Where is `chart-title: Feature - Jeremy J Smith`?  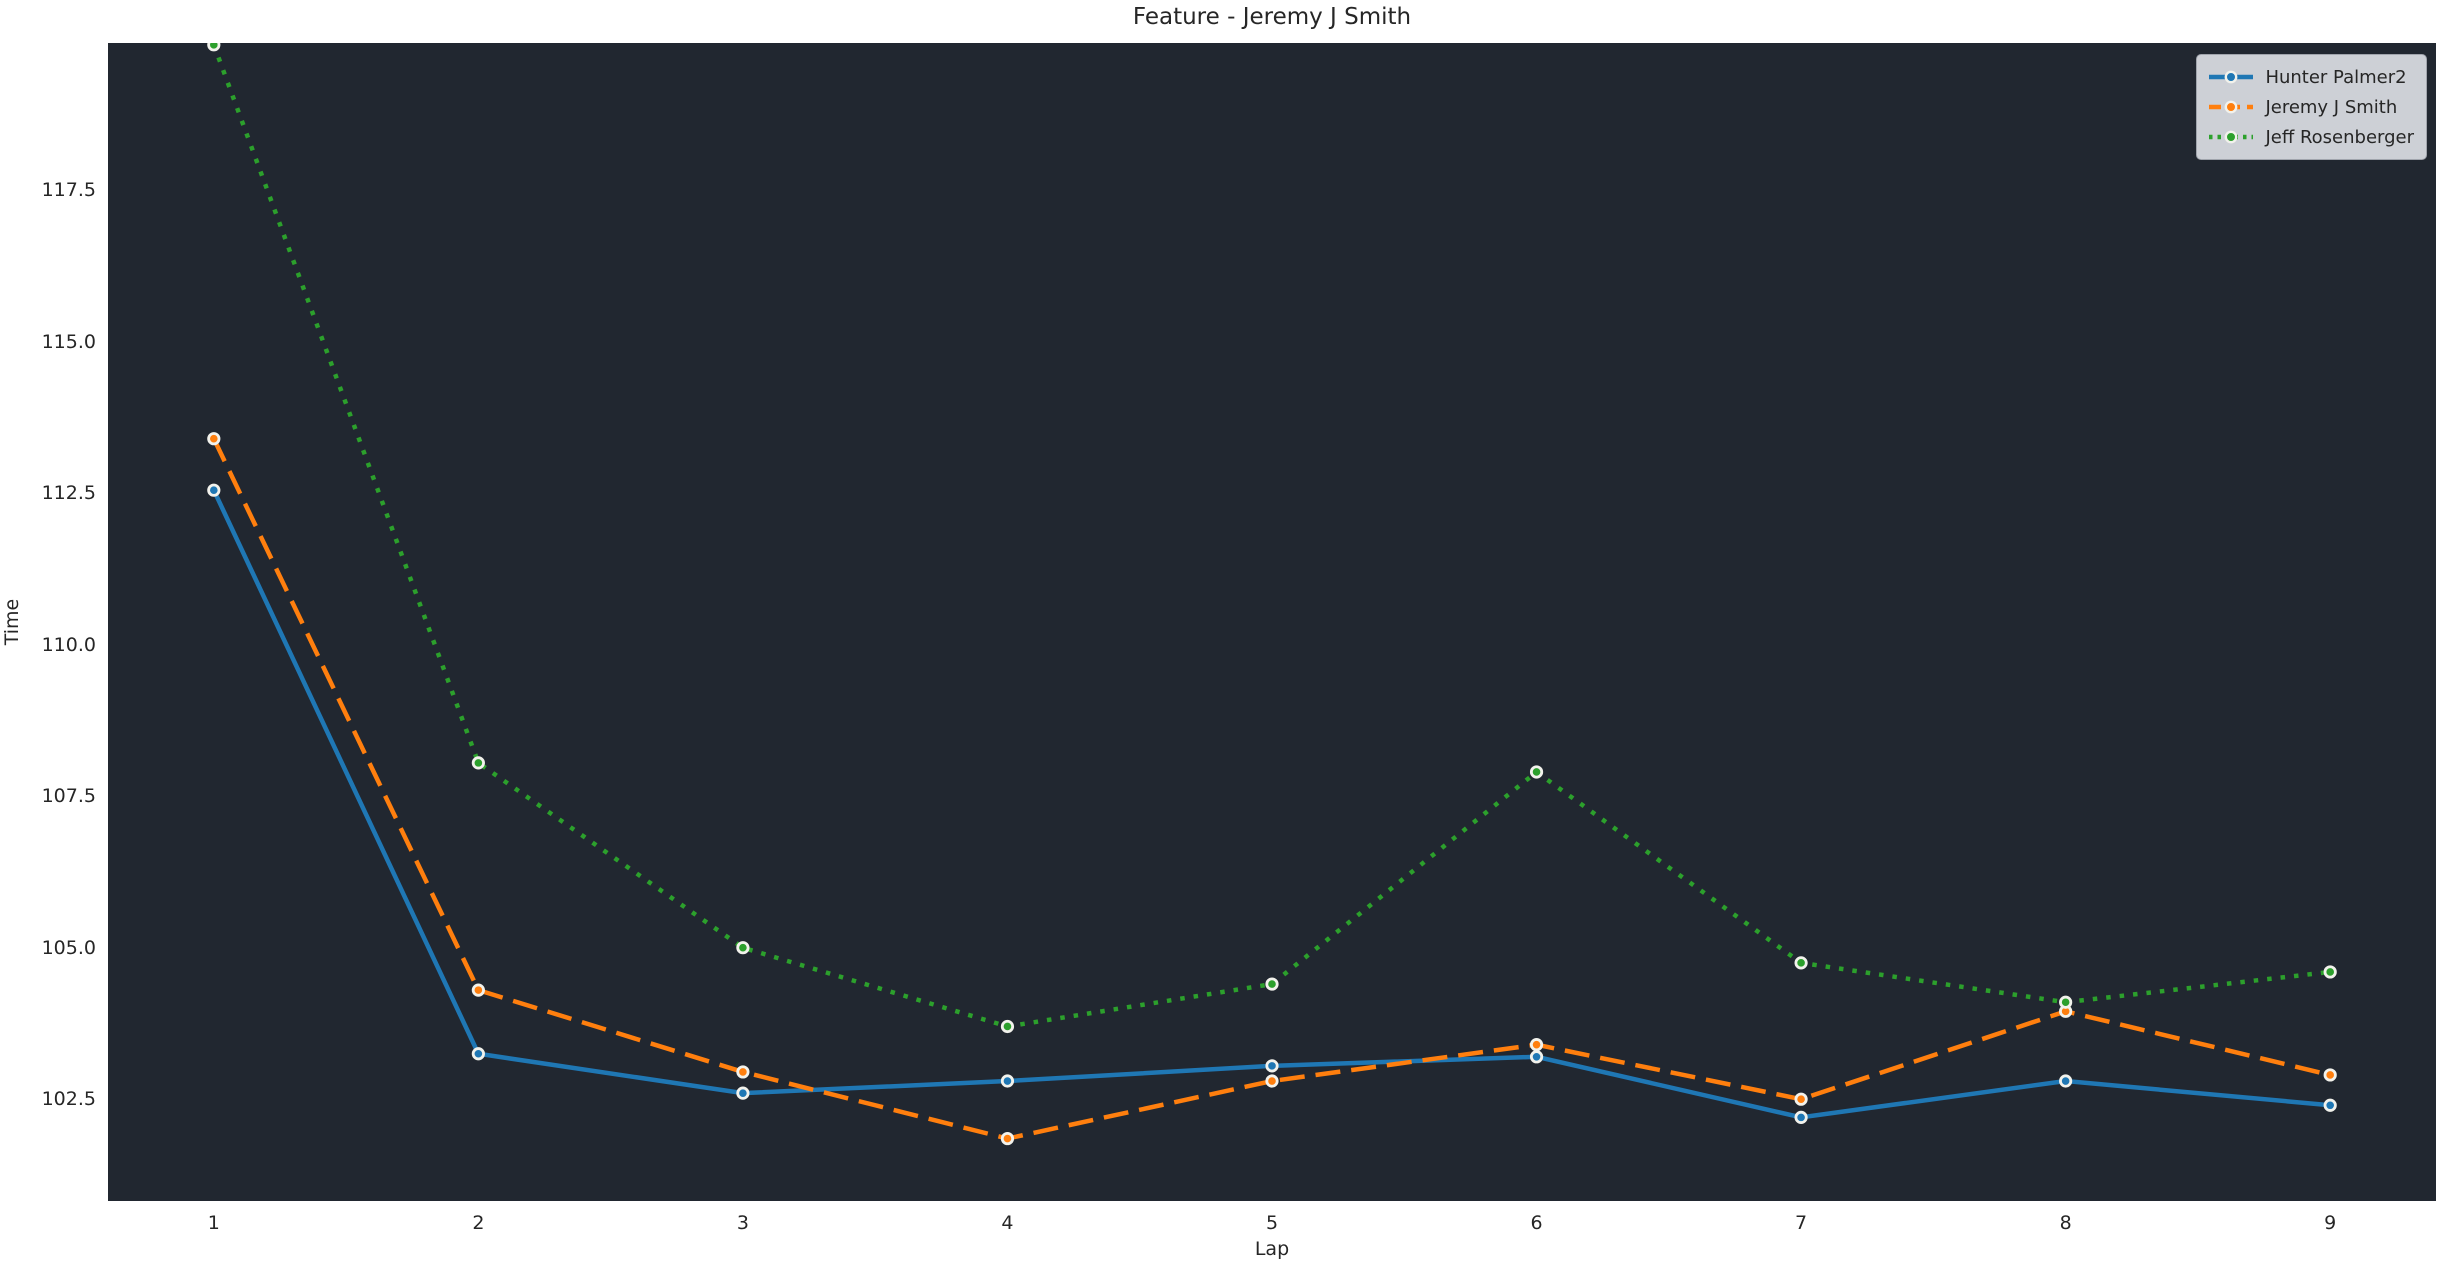
chart-title: Feature - Jeremy J Smith is located at coordinates (1272, 17).